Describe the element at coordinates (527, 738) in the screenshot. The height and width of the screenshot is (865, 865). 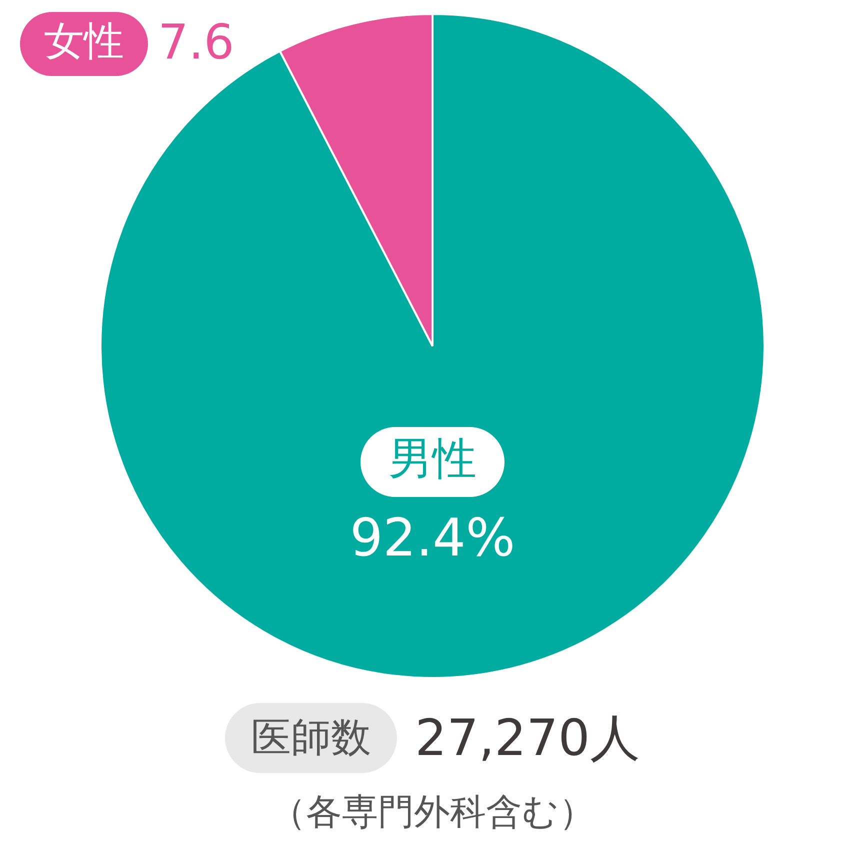
I see `text: 27,270人` at that location.